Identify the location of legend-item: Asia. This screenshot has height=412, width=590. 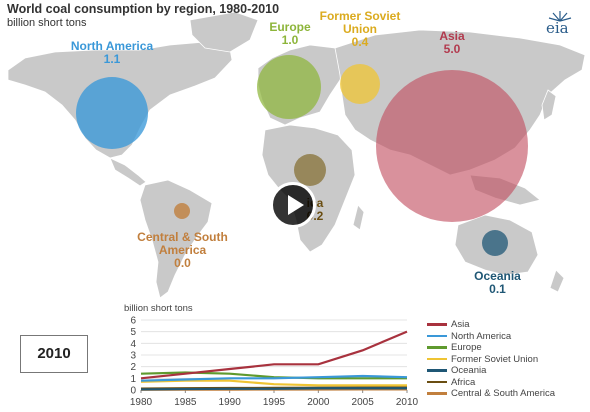
(491, 325).